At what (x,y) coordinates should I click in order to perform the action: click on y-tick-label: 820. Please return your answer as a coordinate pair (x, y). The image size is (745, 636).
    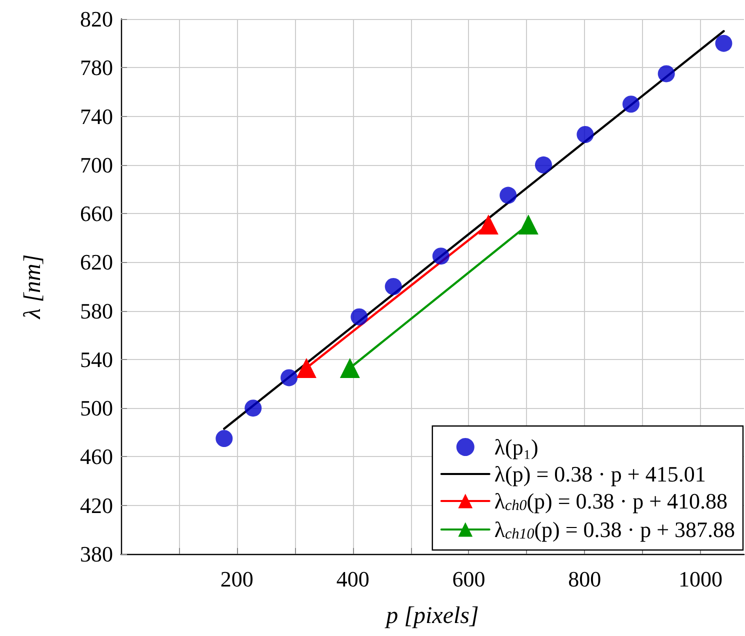
    Looking at the image, I should click on (96, 19).